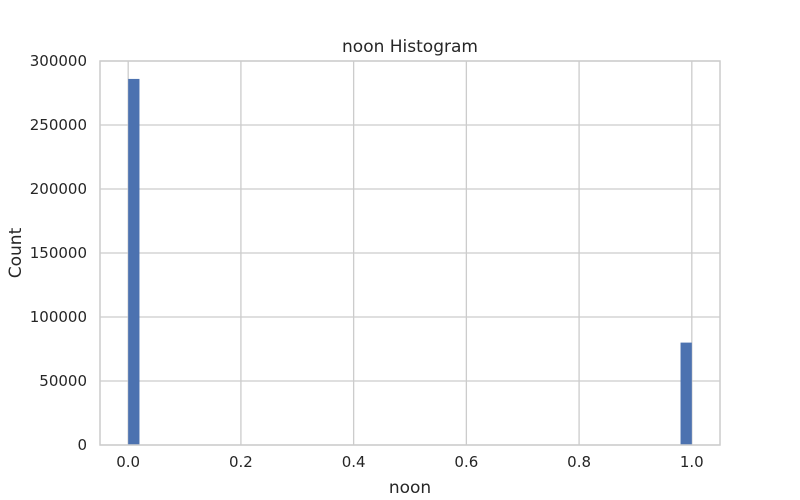  I want to click on x-tick-label: 1.0, so click(692, 462).